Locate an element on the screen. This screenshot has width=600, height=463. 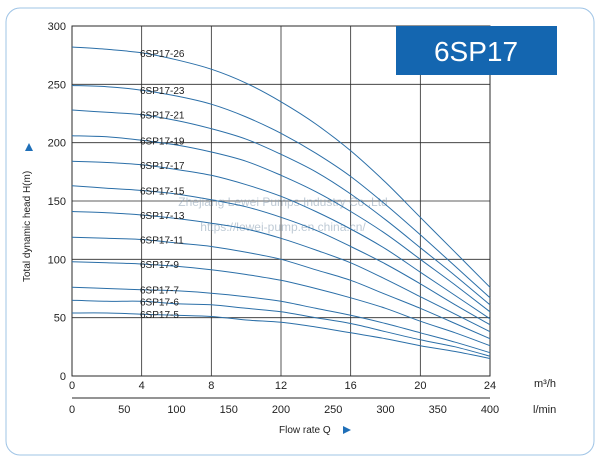
x-secondary-tick-label: 150 is located at coordinates (229, 410).